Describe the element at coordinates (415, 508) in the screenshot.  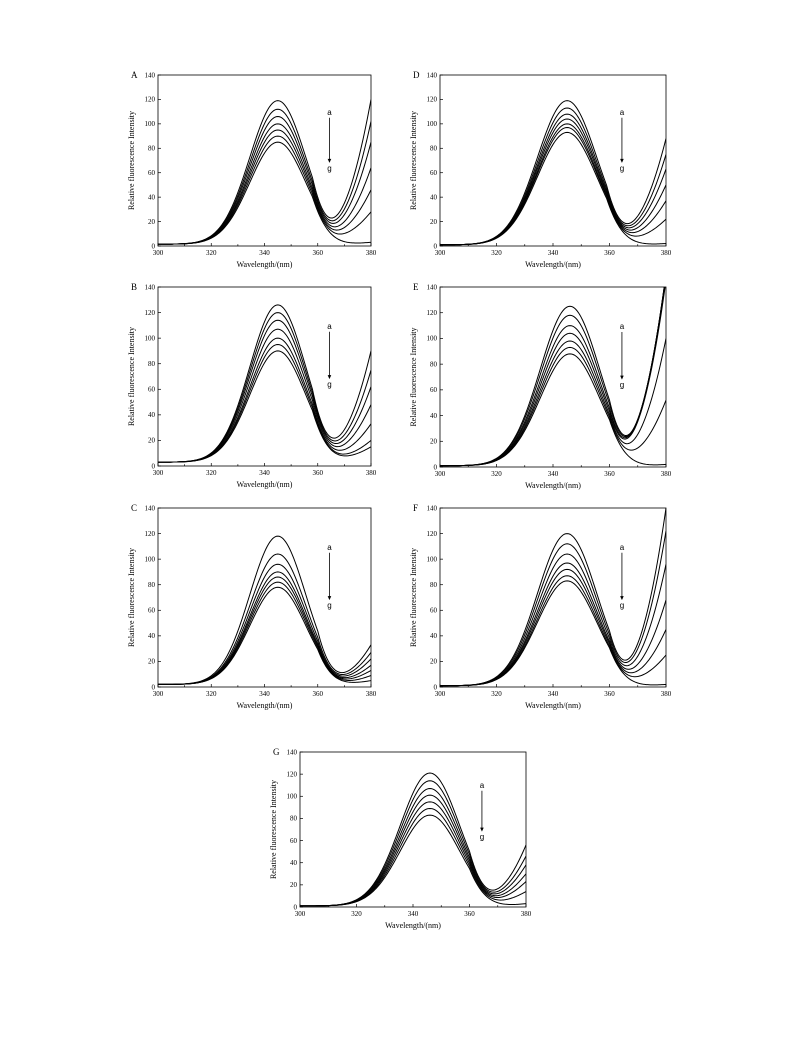
I see `panel-letter: F` at that location.